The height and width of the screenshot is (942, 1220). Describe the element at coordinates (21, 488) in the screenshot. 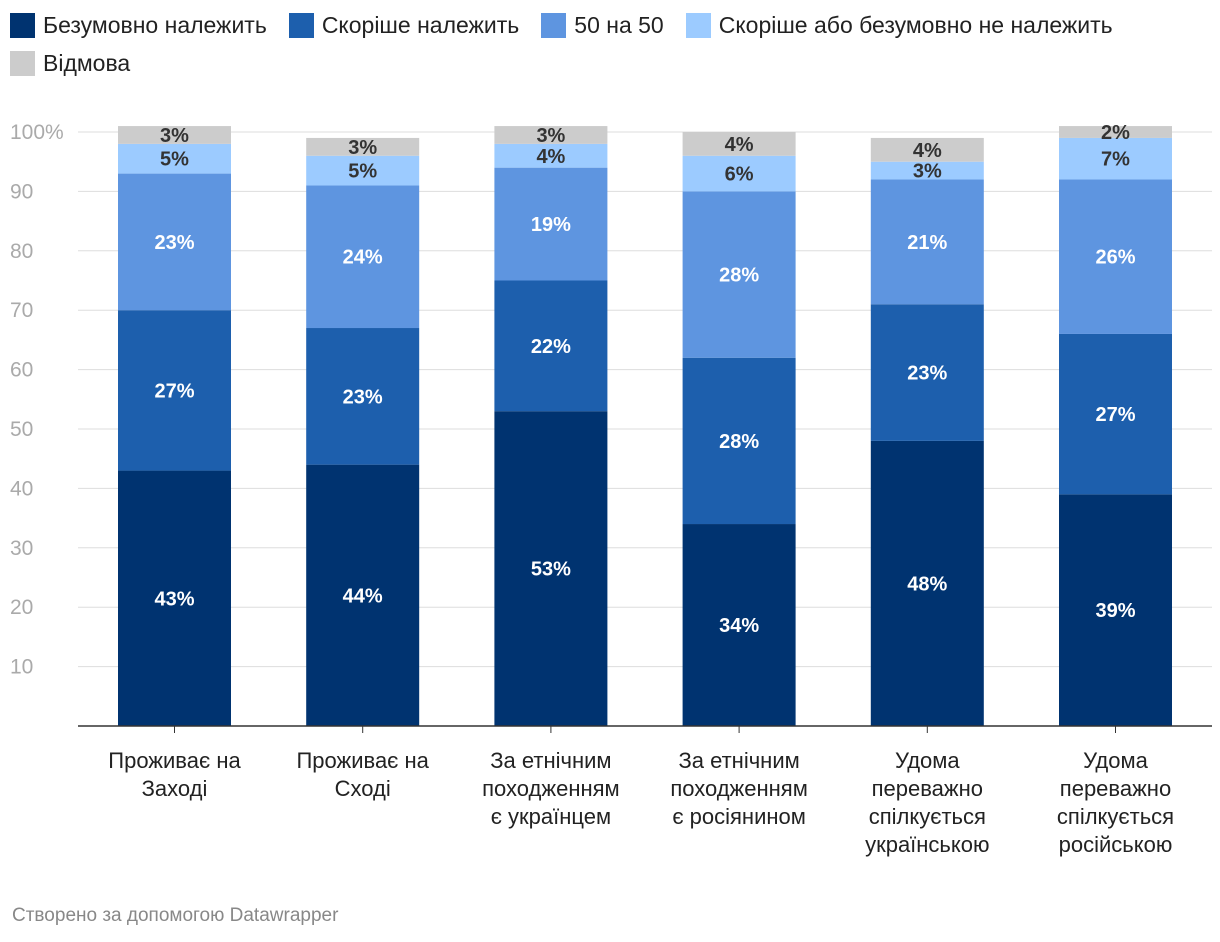

I see `y-tick-label: 40` at that location.